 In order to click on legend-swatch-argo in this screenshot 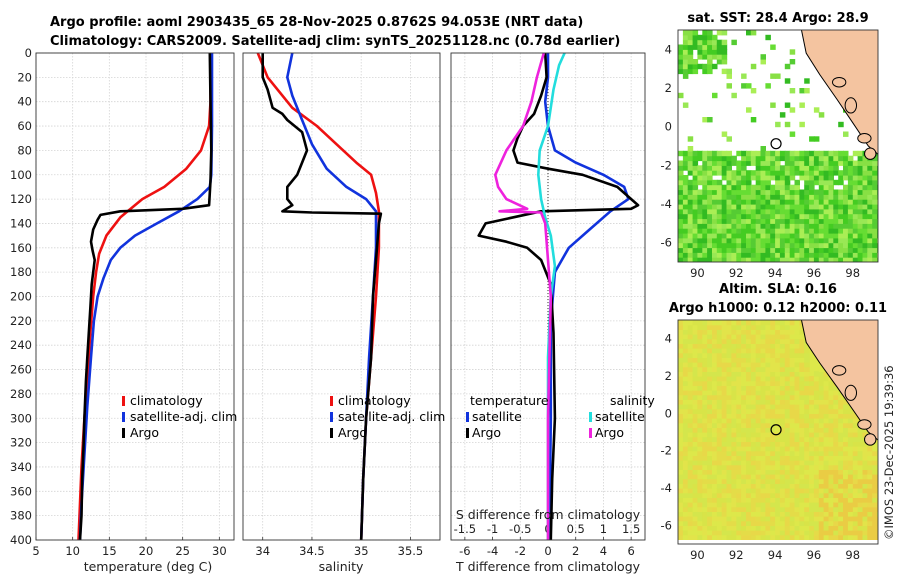, I will do `click(123, 433)`.